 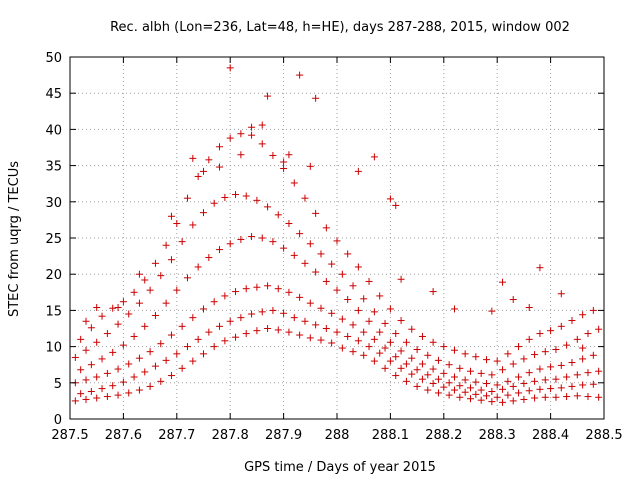 I want to click on y-tick-label: 35, so click(x=53, y=167).